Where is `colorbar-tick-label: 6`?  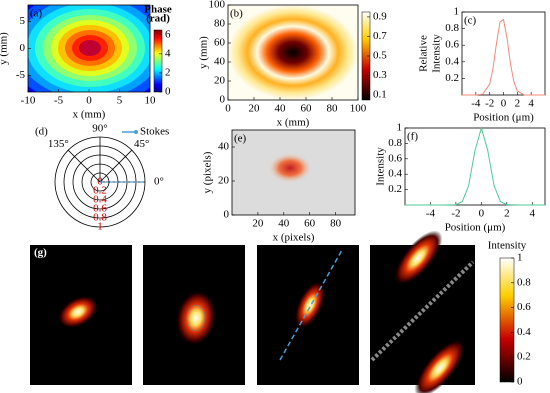
colorbar-tick-label: 6 is located at coordinates (168, 34).